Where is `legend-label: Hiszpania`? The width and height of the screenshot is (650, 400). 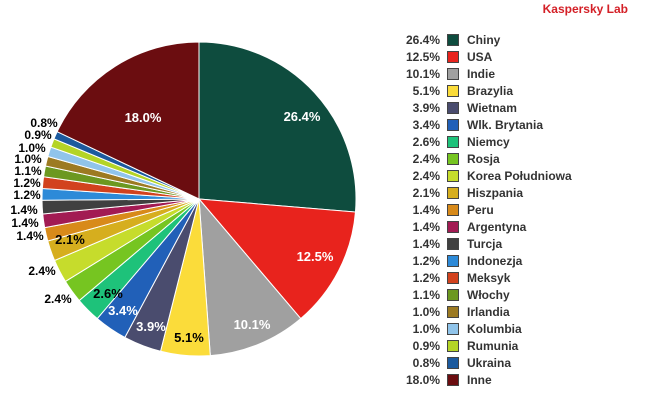 legend-label: Hiszpania is located at coordinates (495, 192).